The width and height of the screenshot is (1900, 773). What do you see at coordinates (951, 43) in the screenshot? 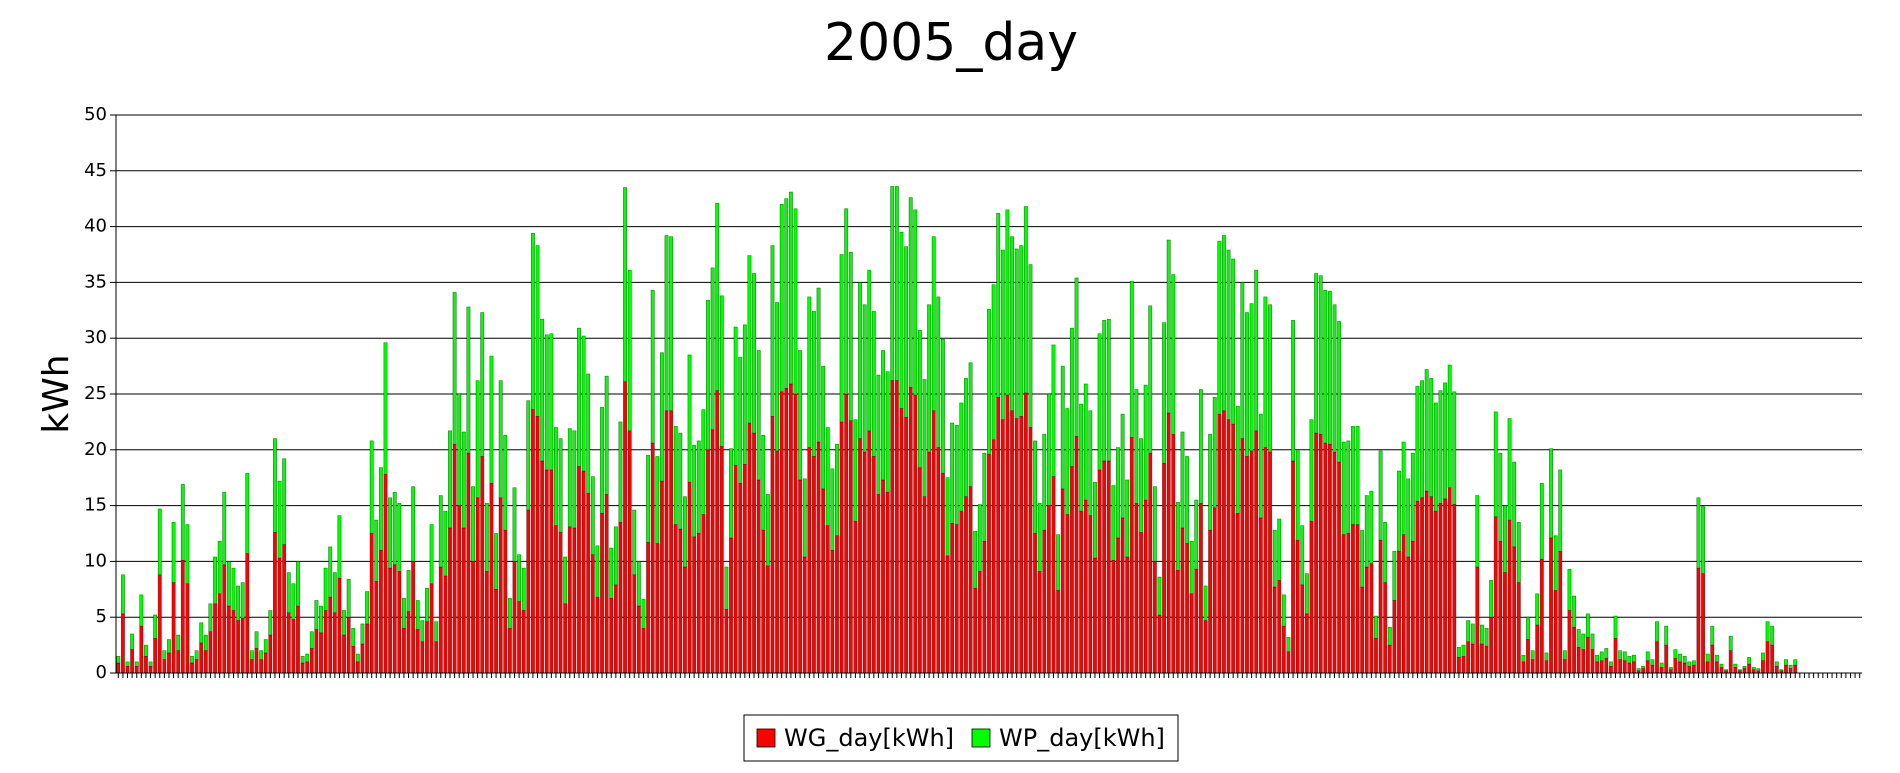
I see `chart-title: 2005_day` at bounding box center [951, 43].